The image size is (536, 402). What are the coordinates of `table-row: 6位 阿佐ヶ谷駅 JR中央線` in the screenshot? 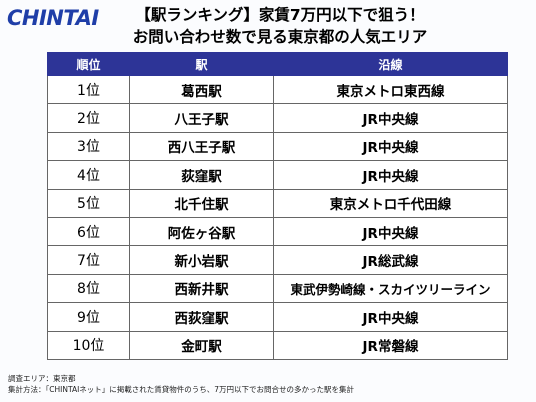 It's located at (277, 231).